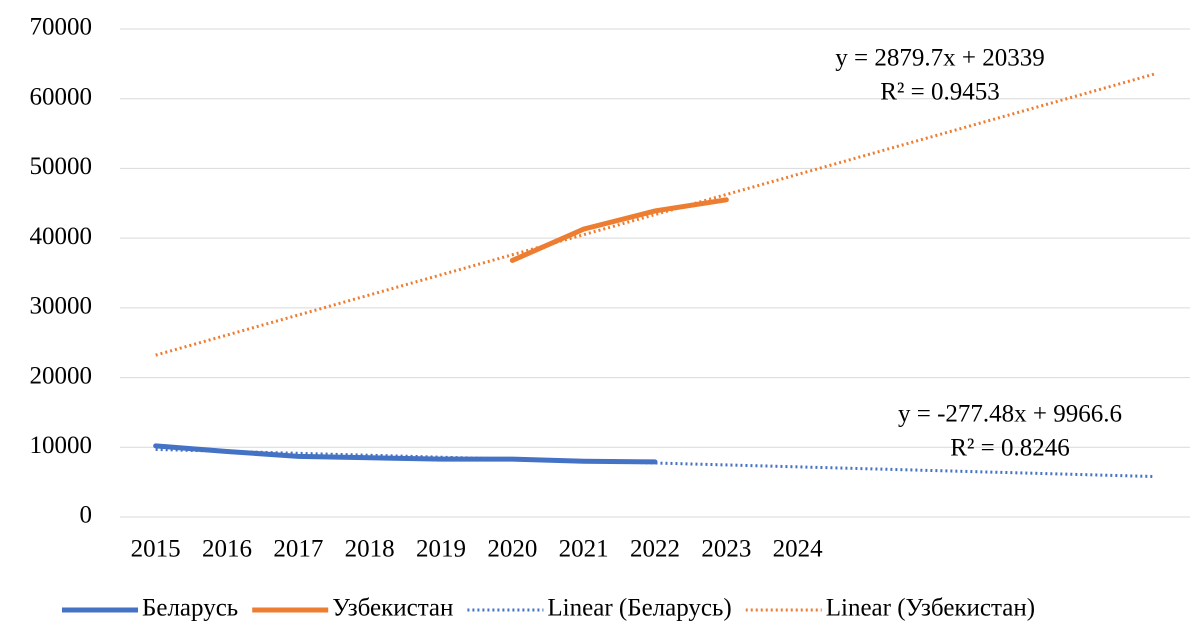  What do you see at coordinates (61, 236) in the screenshot?
I see `y-tick-label: 40000` at bounding box center [61, 236].